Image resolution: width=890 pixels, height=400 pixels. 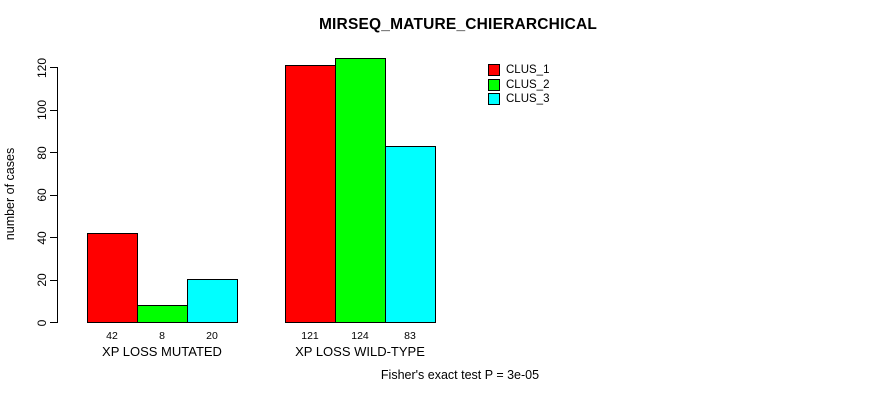 I want to click on chart-title: MIRSEQ_MATURE_CHIERARCHICAL, so click(x=458, y=24).